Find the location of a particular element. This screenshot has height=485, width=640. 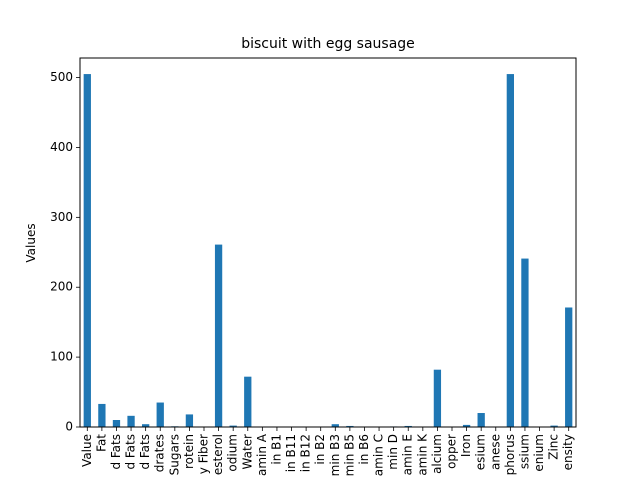

x-tick-label: amin K is located at coordinates (422, 454).